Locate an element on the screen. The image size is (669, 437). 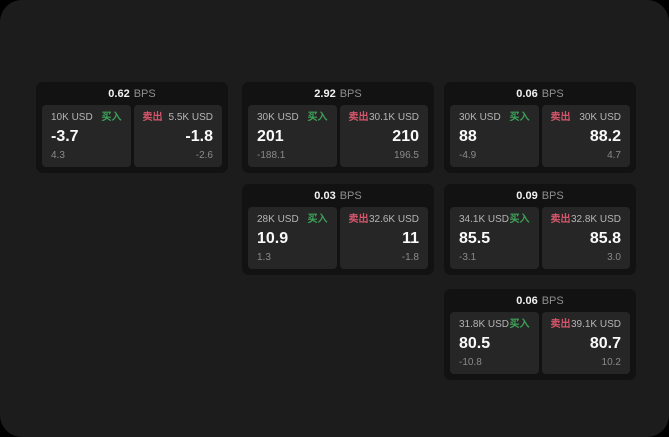
buy-delta: -3.1 is located at coordinates (468, 257).